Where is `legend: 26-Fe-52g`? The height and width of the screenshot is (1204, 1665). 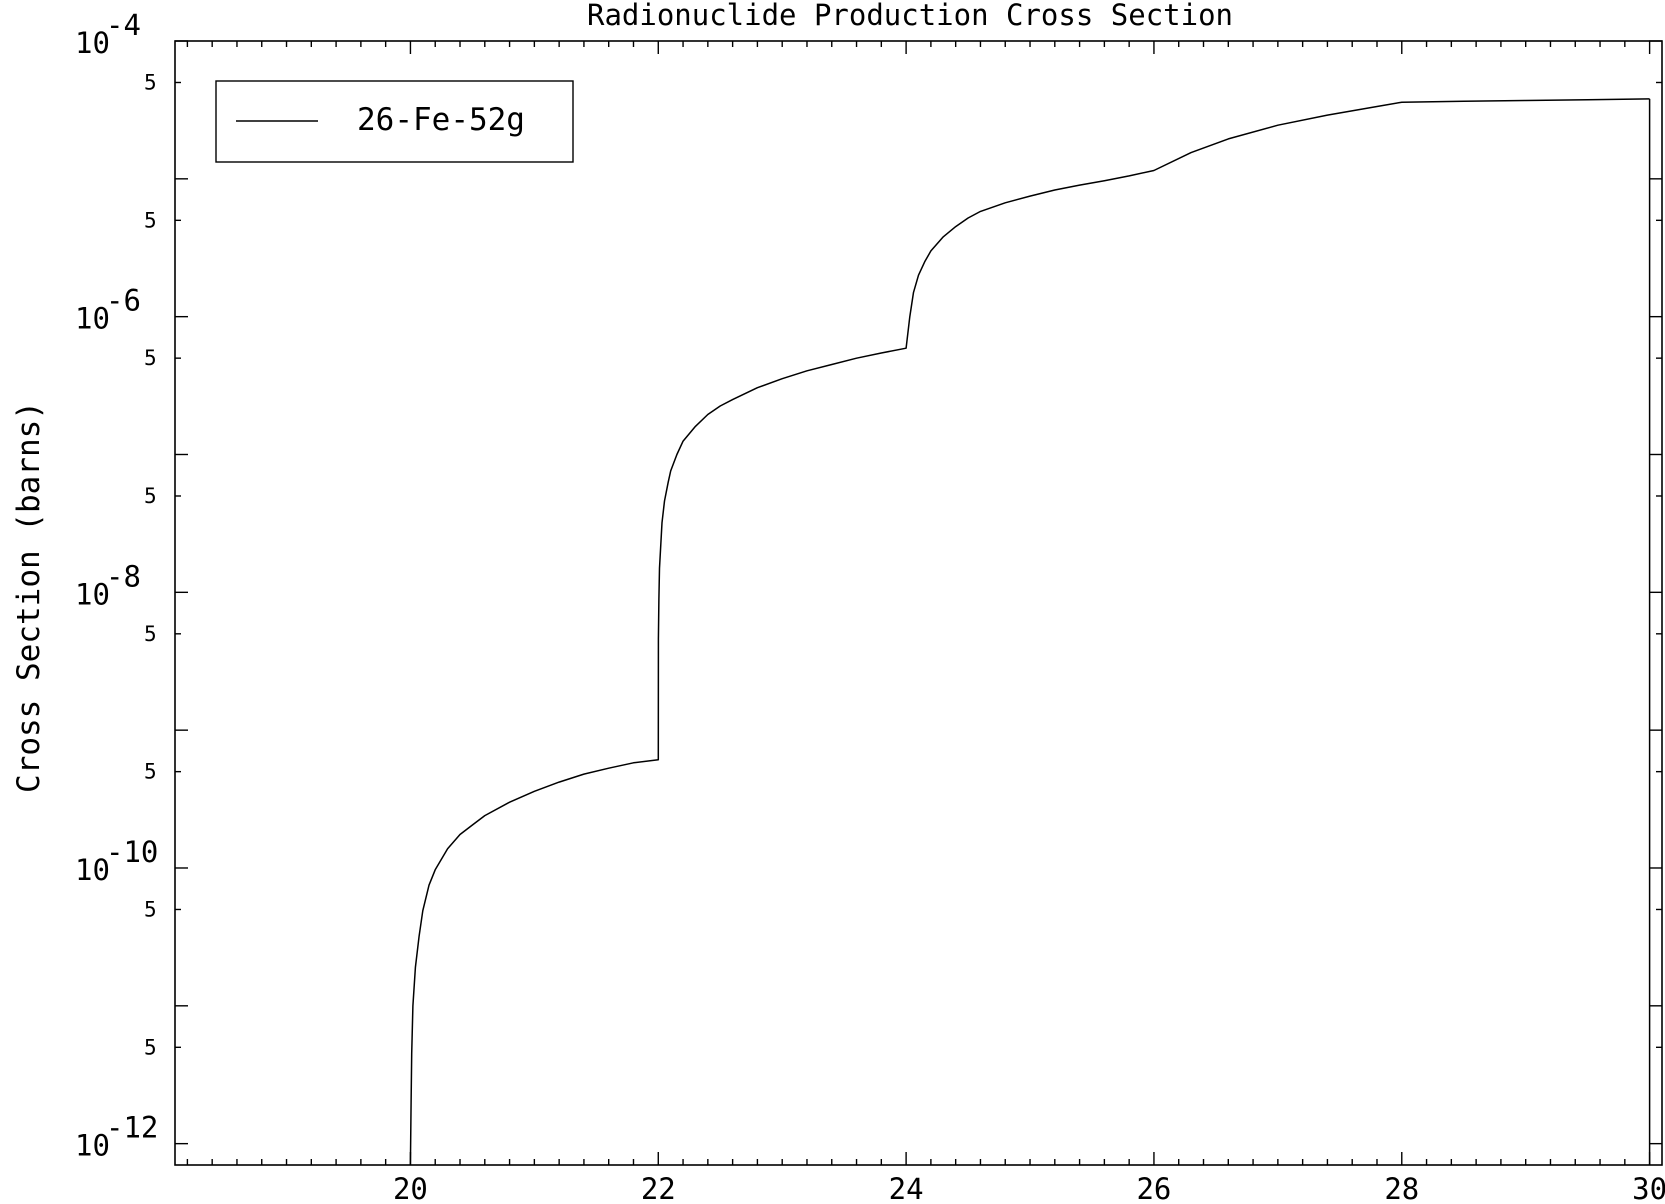
legend: 26-Fe-52g is located at coordinates (394, 121).